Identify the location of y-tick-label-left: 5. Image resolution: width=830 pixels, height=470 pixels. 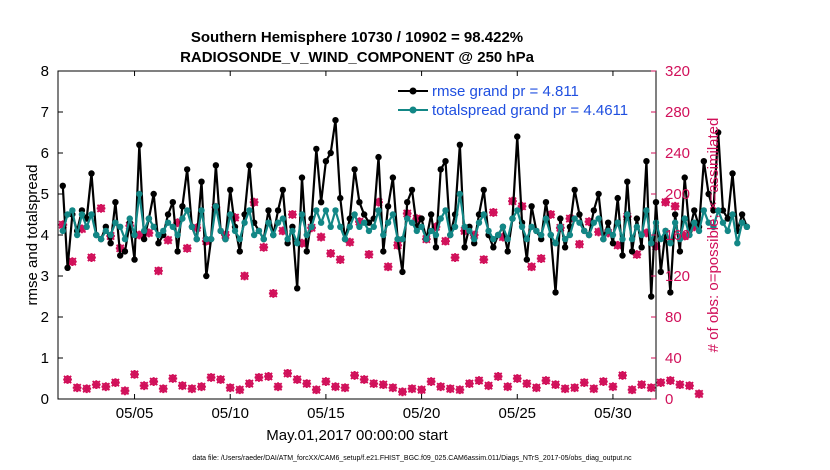
(45, 194).